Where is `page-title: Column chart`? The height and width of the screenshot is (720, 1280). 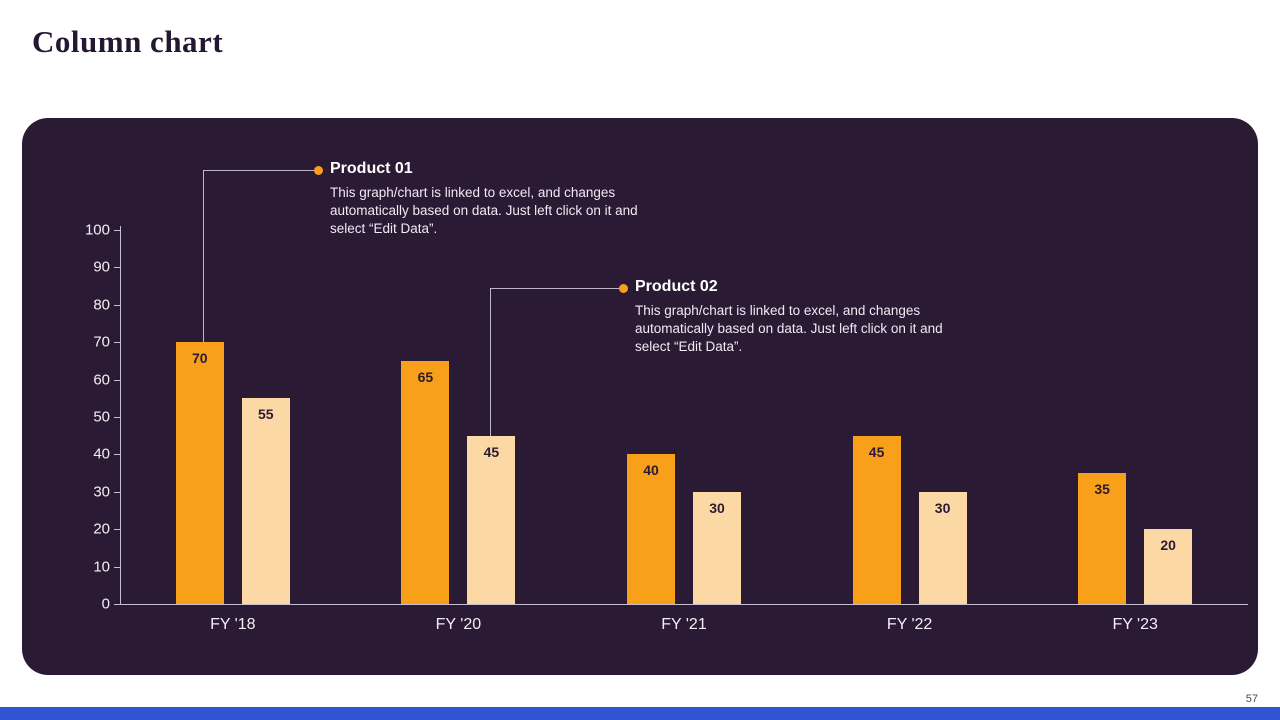 page-title: Column chart is located at coordinates (128, 41).